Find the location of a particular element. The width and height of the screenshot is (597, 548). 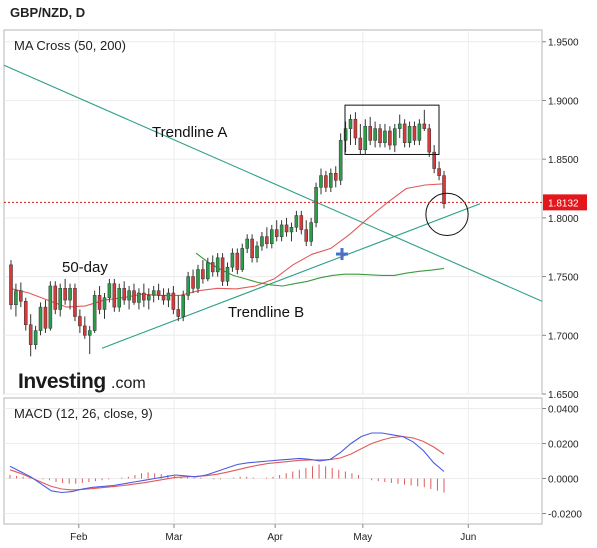

consolidation-box is located at coordinates (392, 129).